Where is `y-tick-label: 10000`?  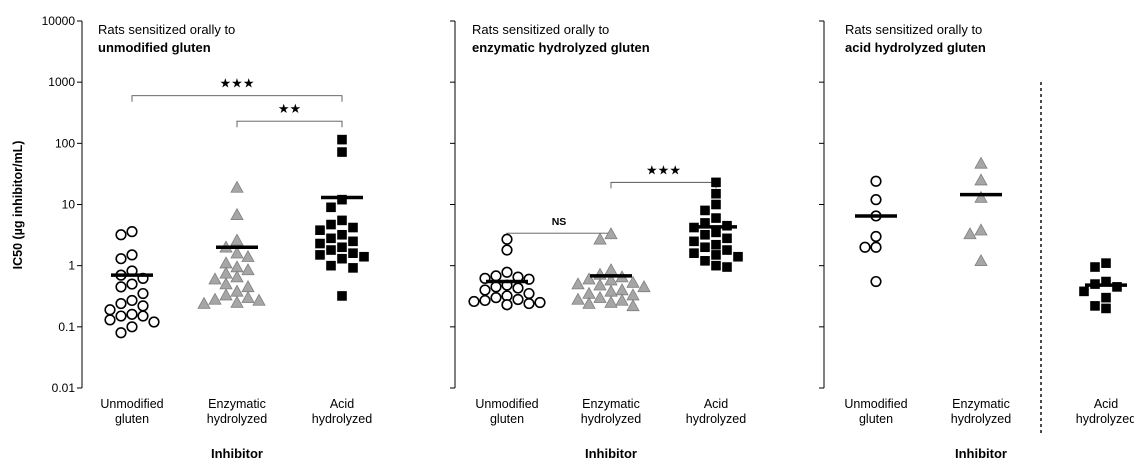
y-tick-label: 10000 is located at coordinates (59, 21).